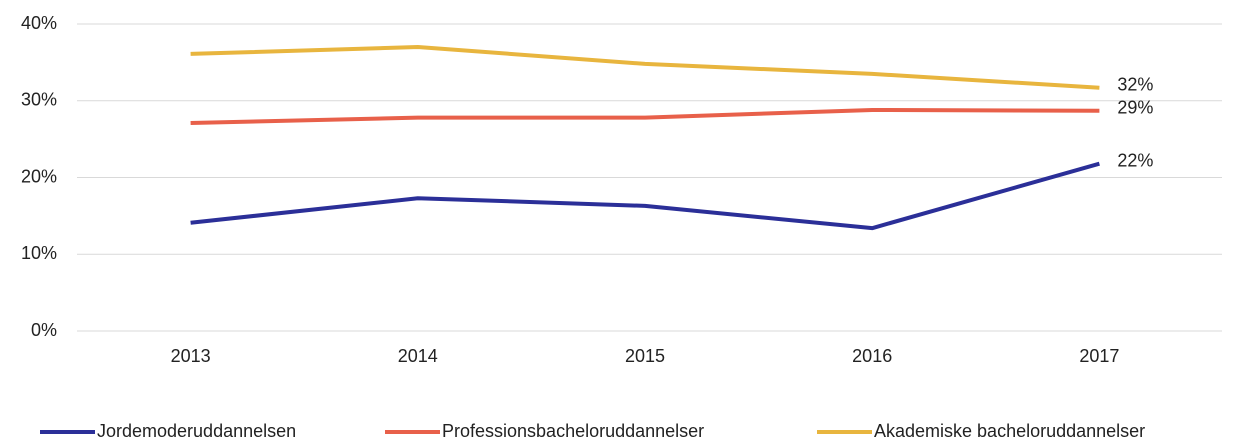 The height and width of the screenshot is (440, 1239). What do you see at coordinates (1135, 160) in the screenshot?
I see `value-label: 22%` at bounding box center [1135, 160].